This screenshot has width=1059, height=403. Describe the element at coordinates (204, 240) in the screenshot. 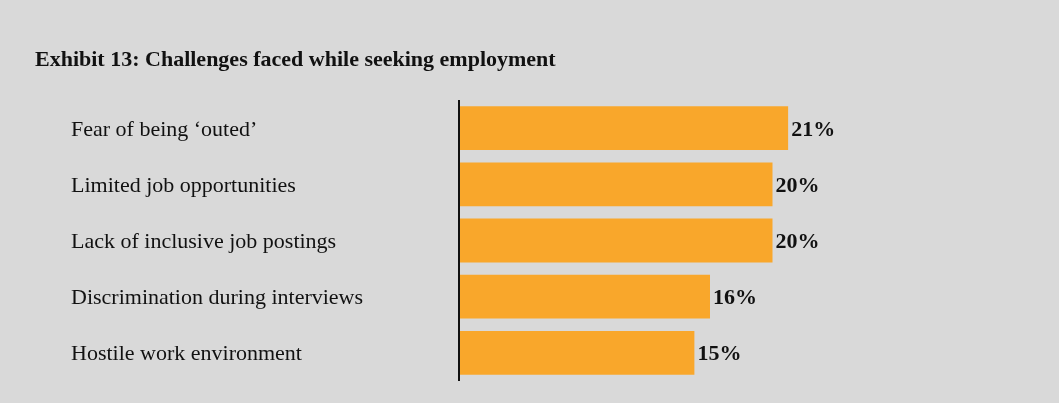

I see `y-tick-label: Lack of inclusive job postings` at that location.